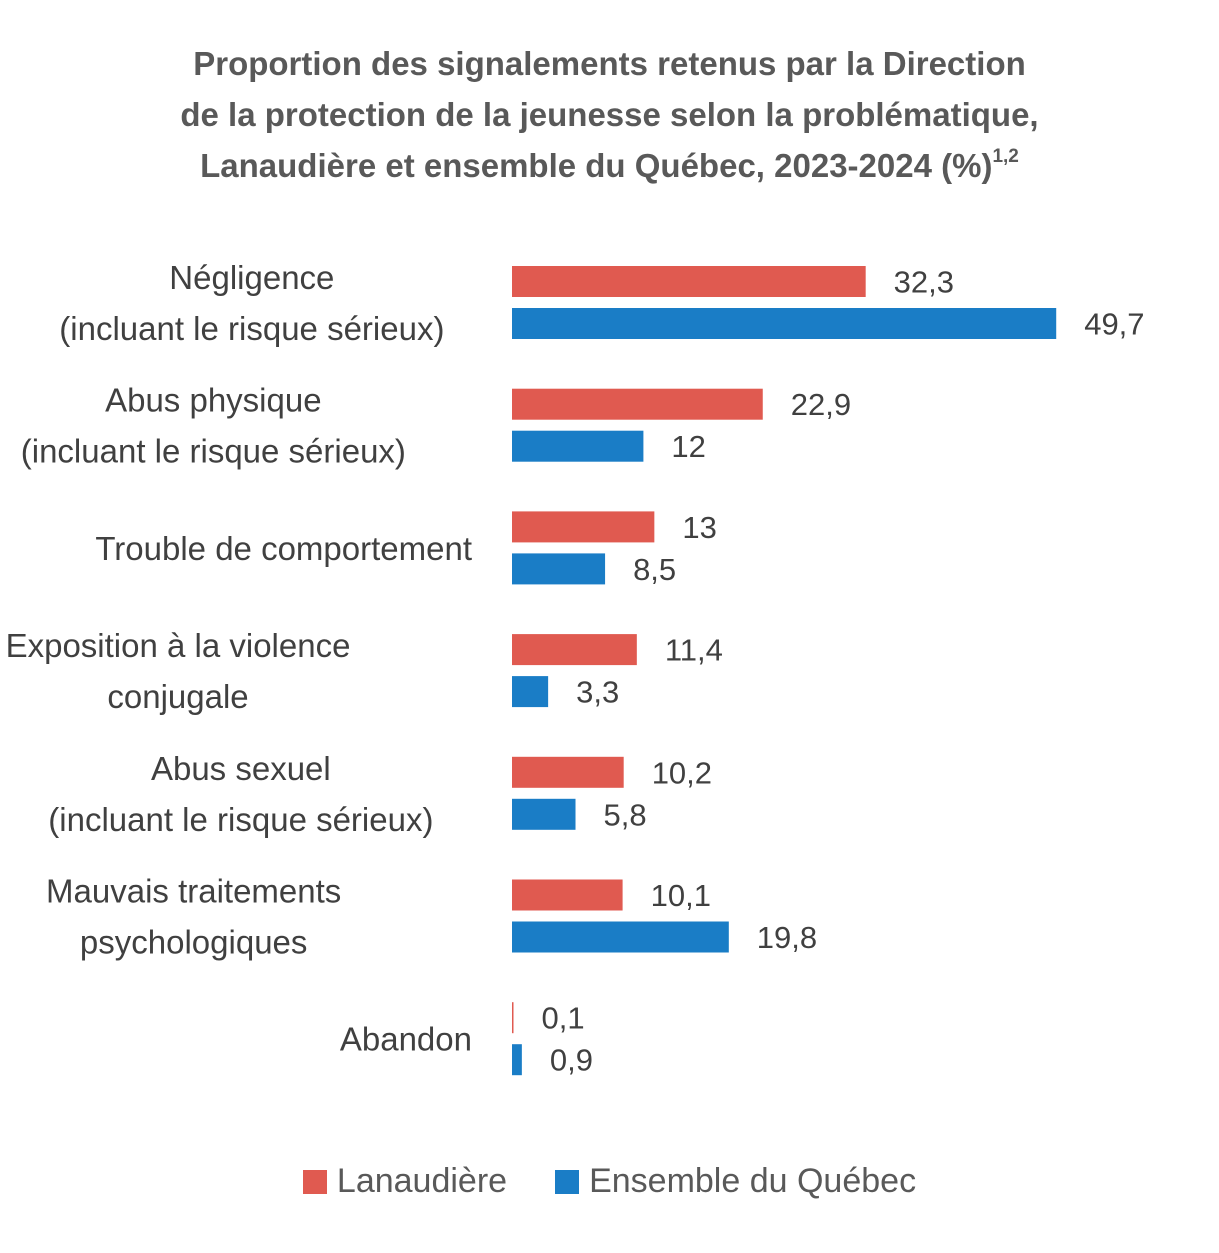 This screenshot has height=1253, width=1219. I want to click on category-label-line: Abandon, so click(406, 1039).